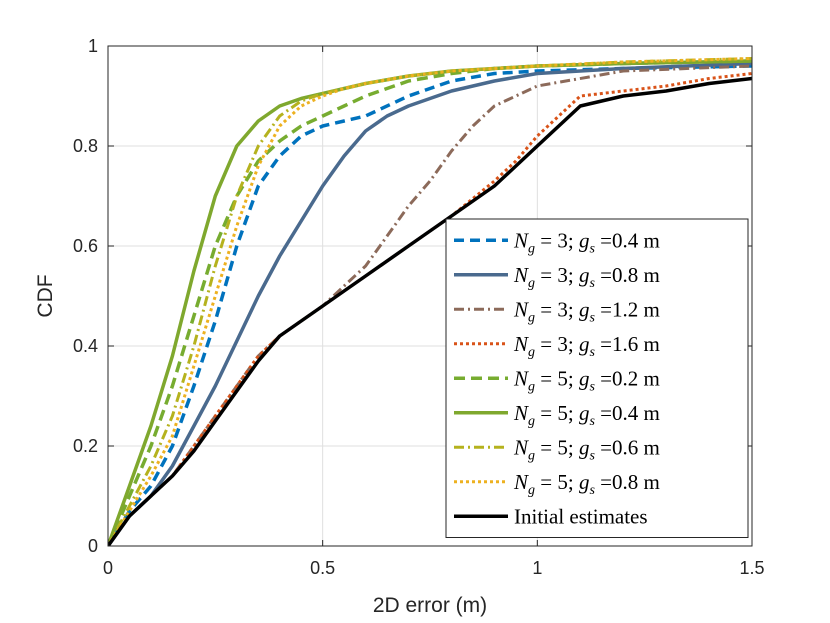  Describe the element at coordinates (85, 346) in the screenshot. I see `y-tick-label: 0.4` at that location.